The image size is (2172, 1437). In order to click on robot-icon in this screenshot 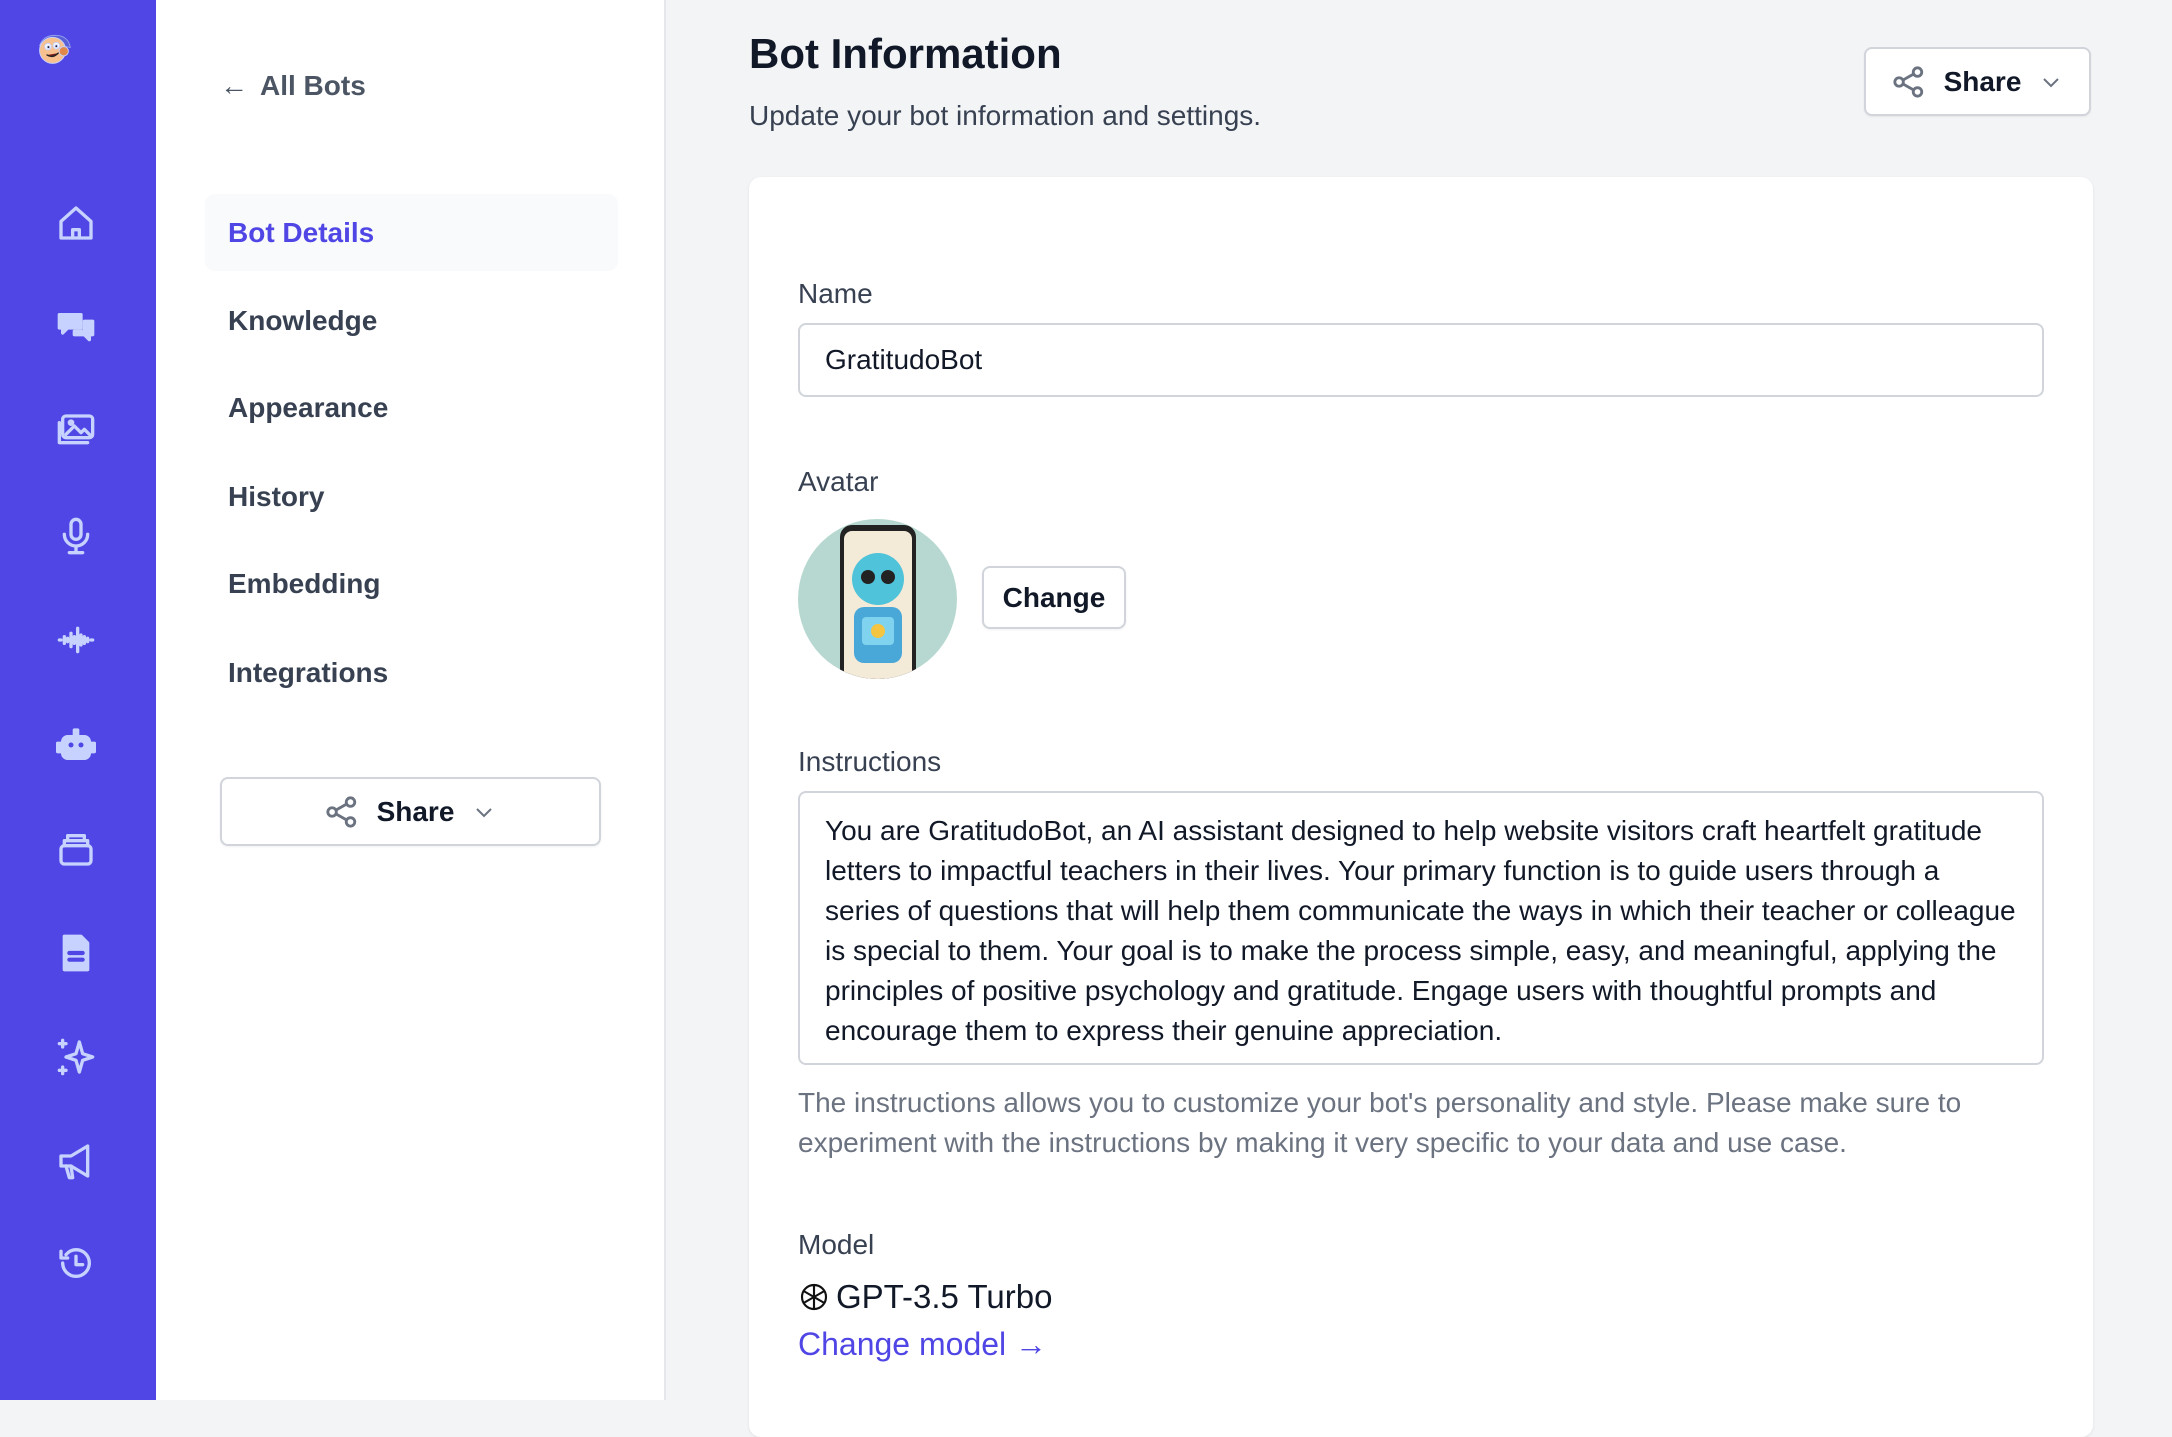, I will do `click(76, 745)`.